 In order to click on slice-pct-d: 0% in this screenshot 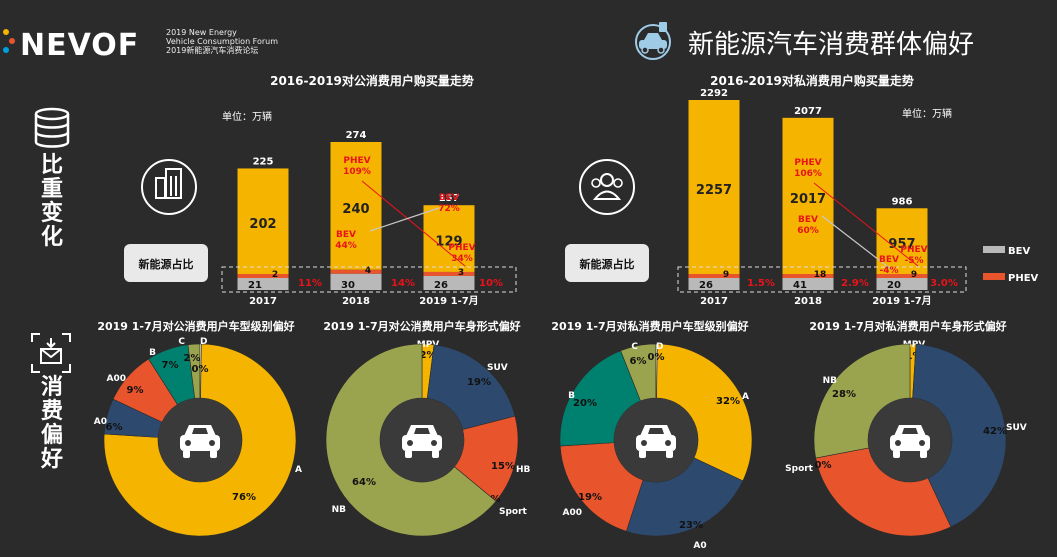, I will do `click(200, 369)`.